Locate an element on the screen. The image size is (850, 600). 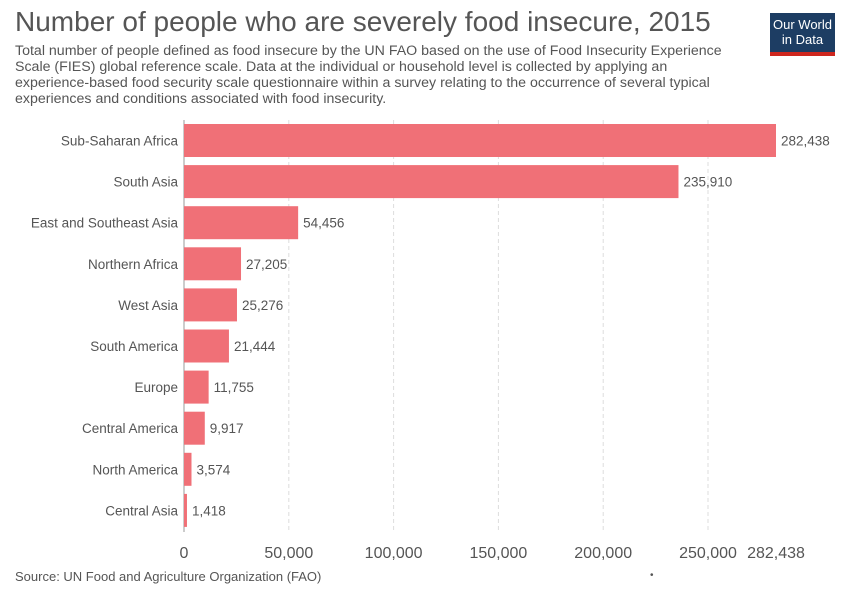
category-label: Sub-Saharan Africa is located at coordinates (120, 141).